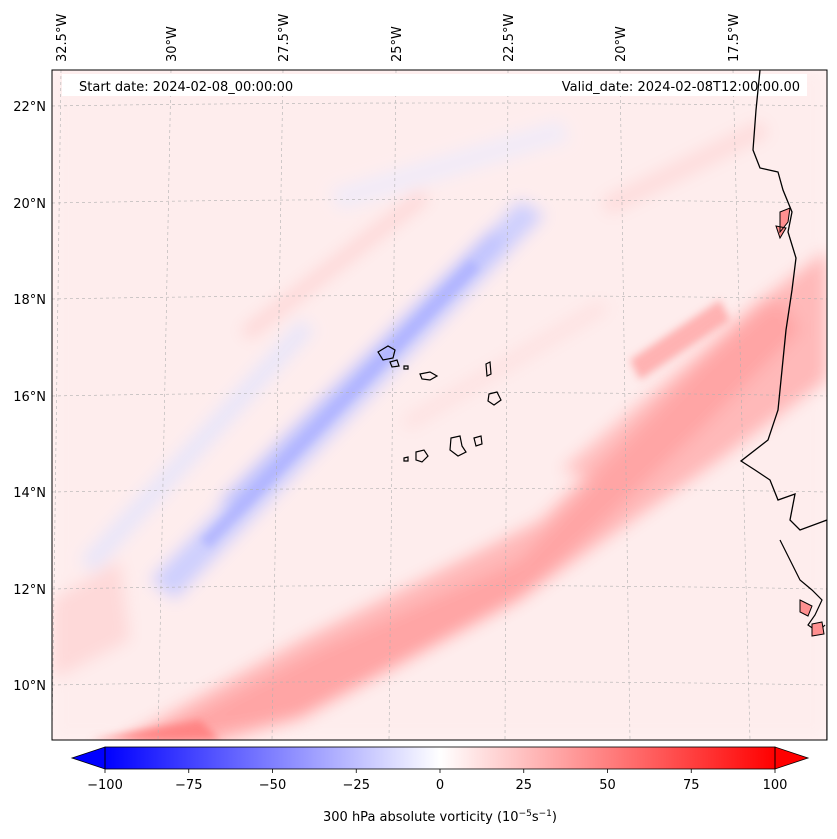 This screenshot has width=837, height=839. Describe the element at coordinates (691, 785) in the screenshot. I see `colorbar-tick-label: 75` at that location.